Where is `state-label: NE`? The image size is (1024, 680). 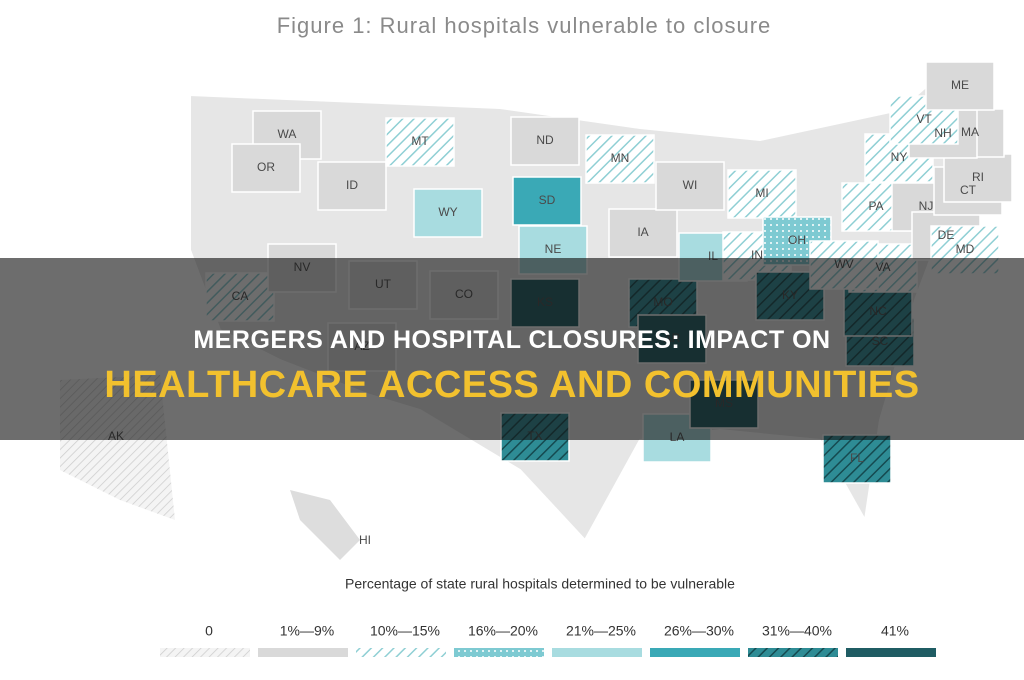
state-label: NE is located at coordinates (553, 249).